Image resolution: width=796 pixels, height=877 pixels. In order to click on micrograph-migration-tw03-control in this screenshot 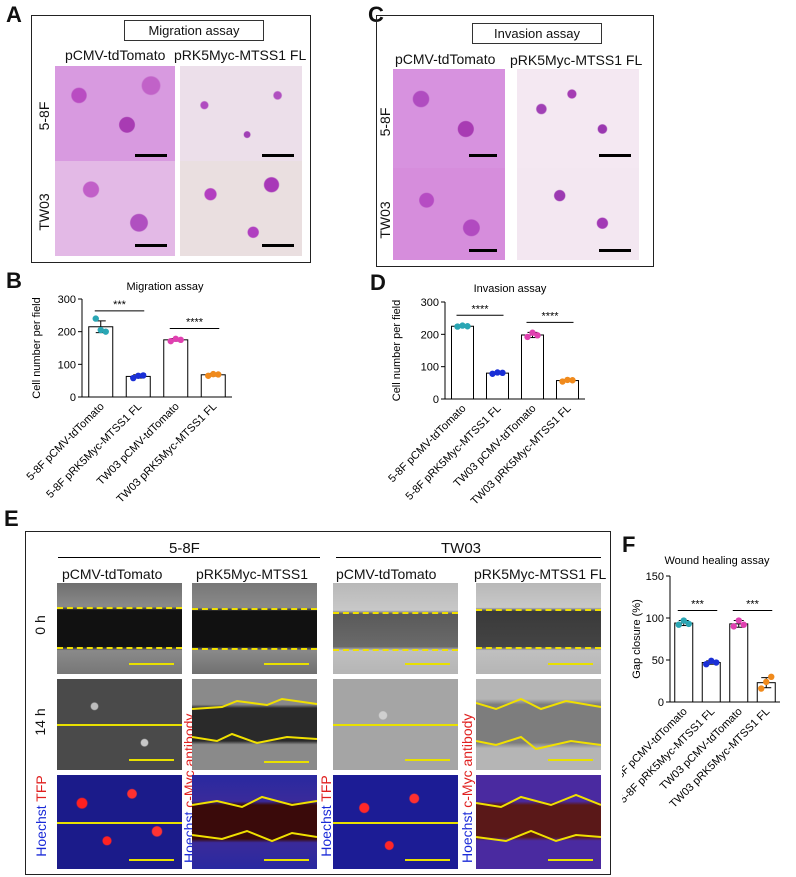, I will do `click(115, 208)`.